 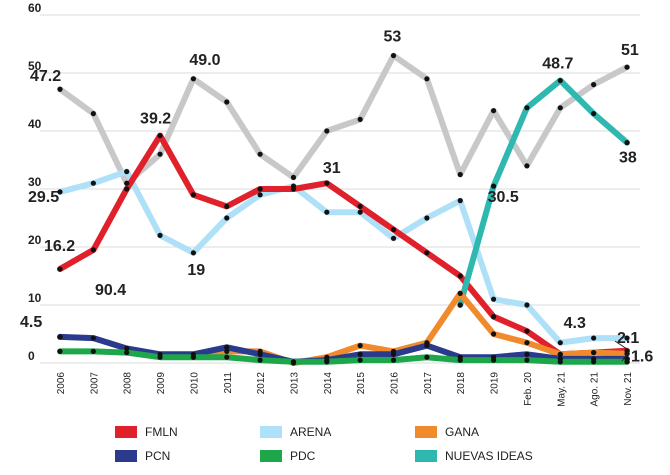 I want to click on y-tick-label: 0, so click(x=31, y=356).